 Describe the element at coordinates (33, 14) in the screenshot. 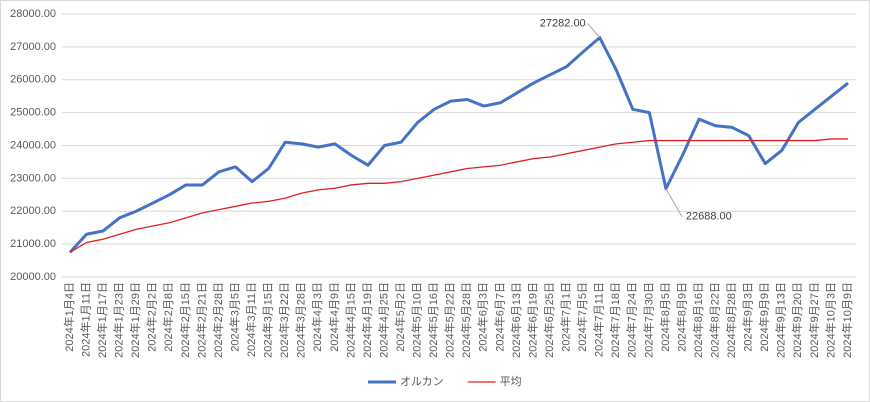

I see `y-tick-label: 28000.00` at that location.